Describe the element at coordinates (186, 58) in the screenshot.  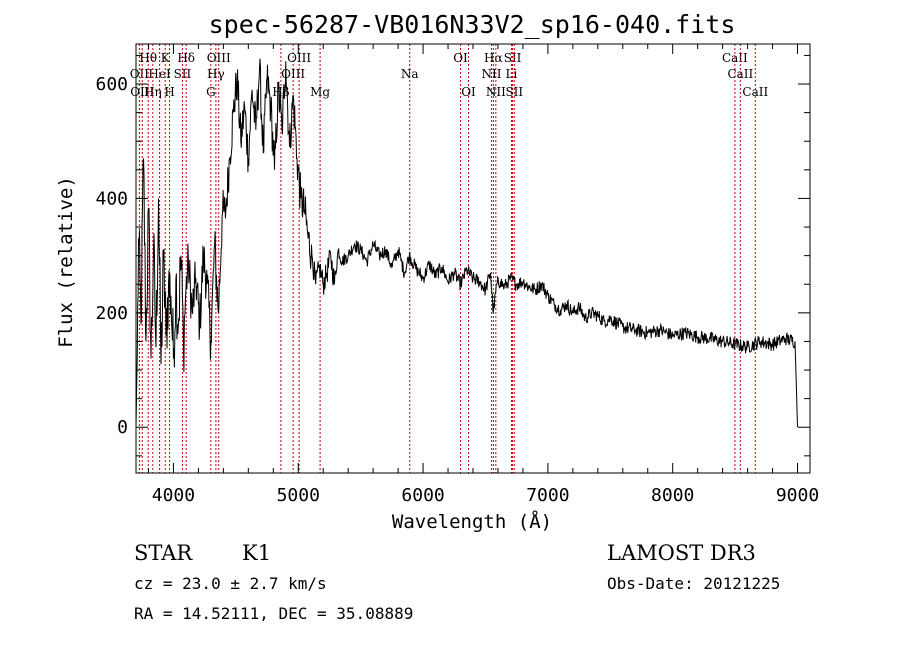
I see `line-marker-label: Hδ` at that location.